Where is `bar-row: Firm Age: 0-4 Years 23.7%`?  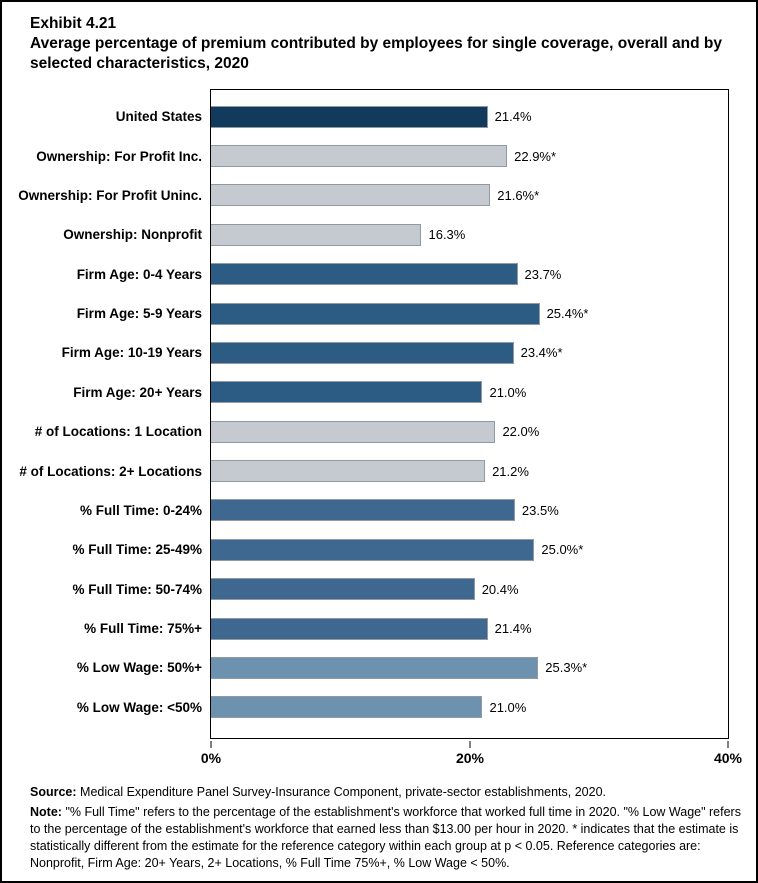 bar-row: Firm Age: 0-4 Years 23.7% is located at coordinates (365, 274).